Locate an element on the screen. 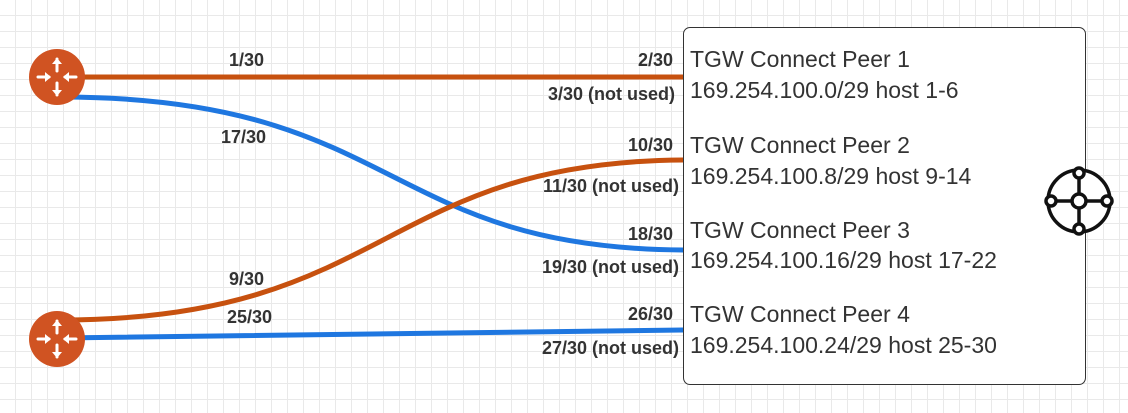 The height and width of the screenshot is (413, 1128). link-label-right: 26/30 is located at coordinates (650, 314).